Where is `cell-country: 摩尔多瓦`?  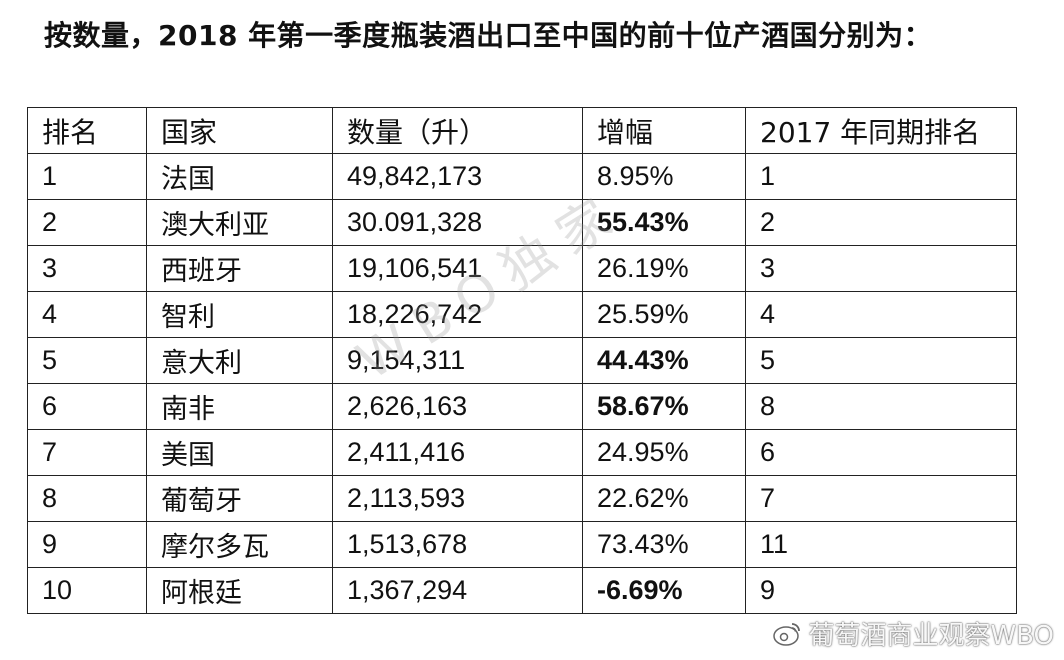 cell-country: 摩尔多瓦 is located at coordinates (239, 544).